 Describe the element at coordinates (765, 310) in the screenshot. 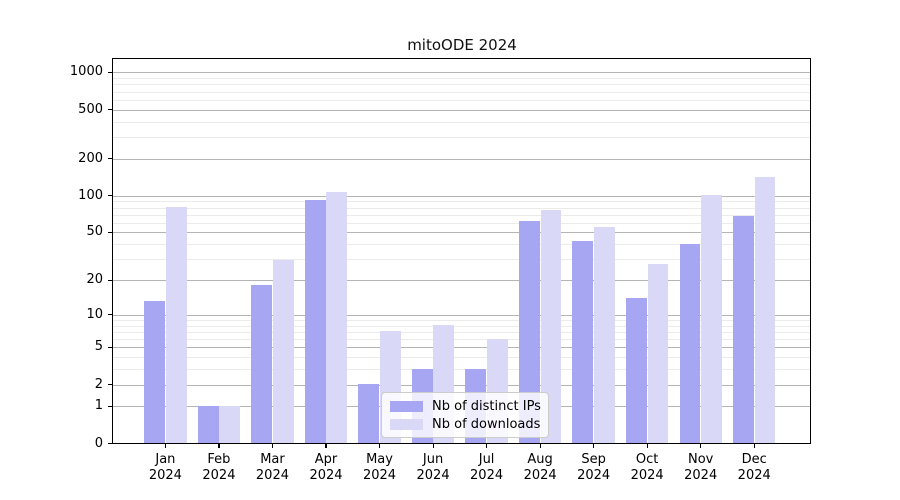

I see `bar-downloads-dec` at that location.